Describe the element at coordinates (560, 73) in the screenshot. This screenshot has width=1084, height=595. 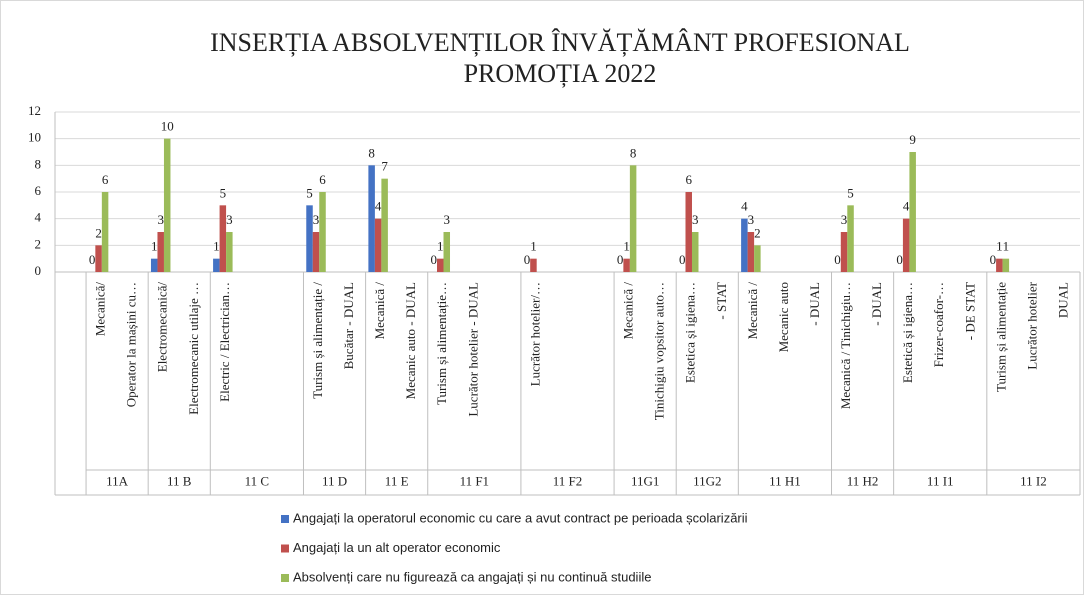
I see `chart-title: PROMOȚIA 2022` at that location.